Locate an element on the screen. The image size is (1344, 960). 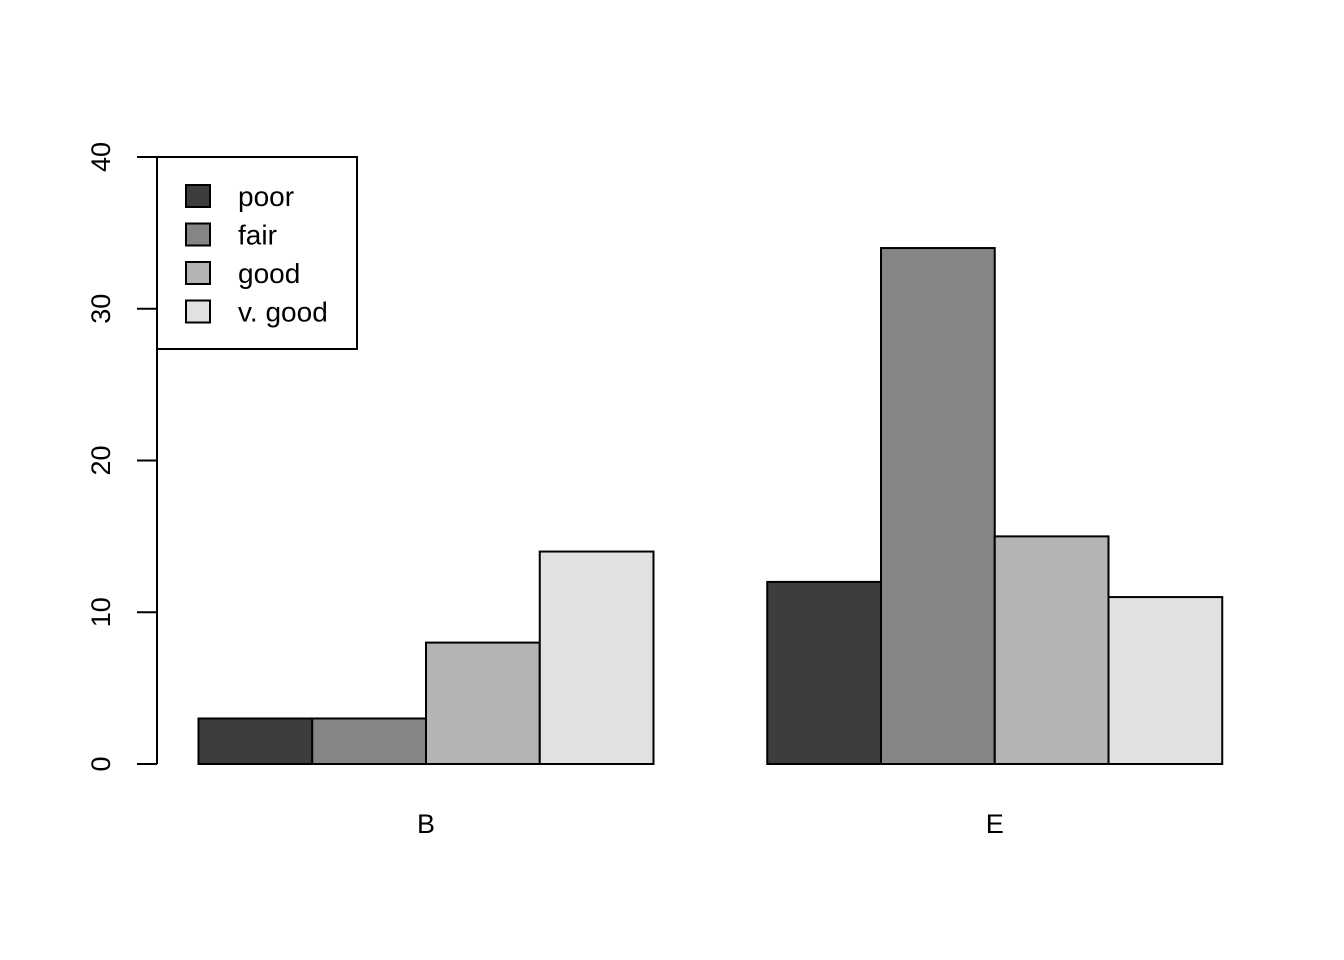
y-tick-label: 40 is located at coordinates (101, 157).